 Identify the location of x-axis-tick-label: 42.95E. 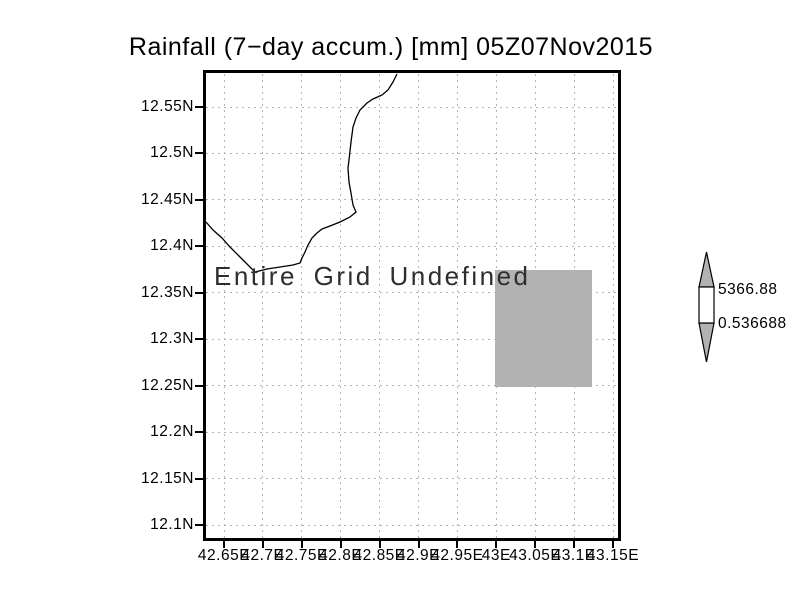
(457, 555).